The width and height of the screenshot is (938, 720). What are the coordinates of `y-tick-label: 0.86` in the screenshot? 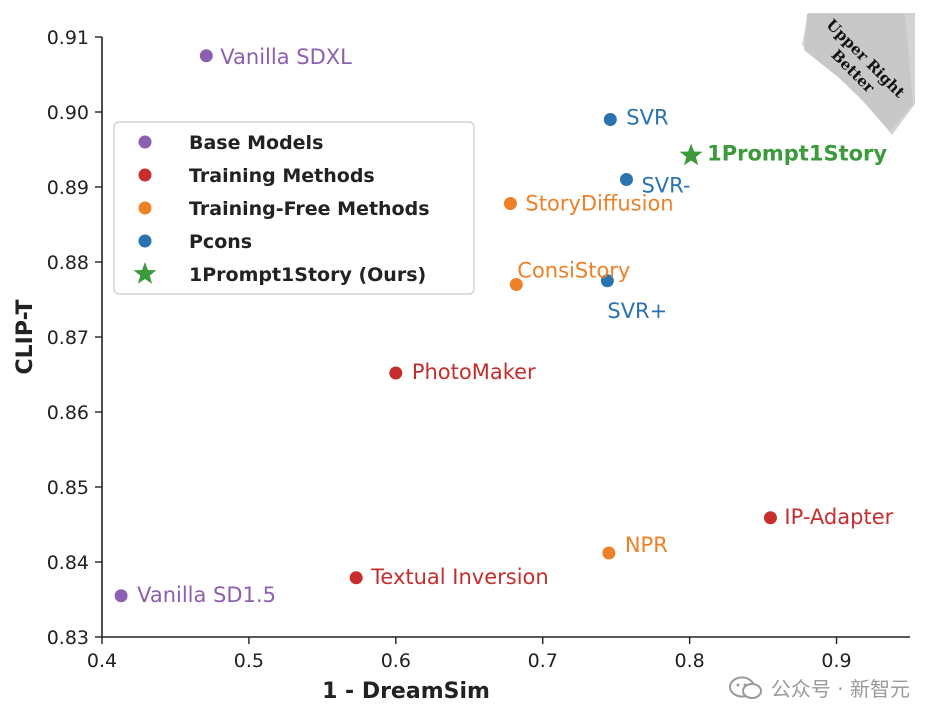 It's located at (68, 413).